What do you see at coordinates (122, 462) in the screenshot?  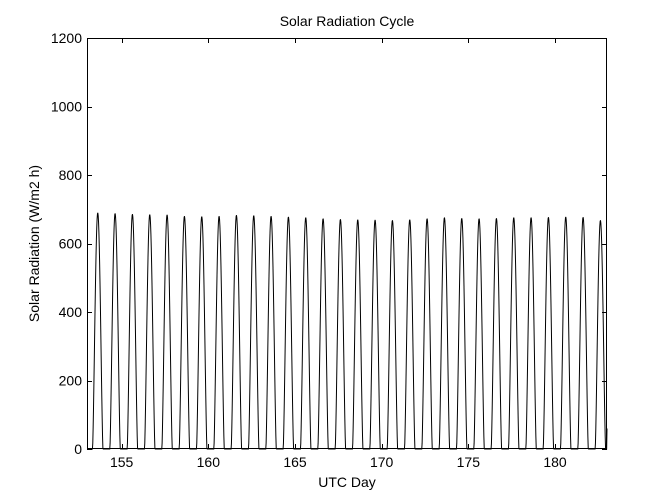 I see `x-tick-label: 155` at bounding box center [122, 462].